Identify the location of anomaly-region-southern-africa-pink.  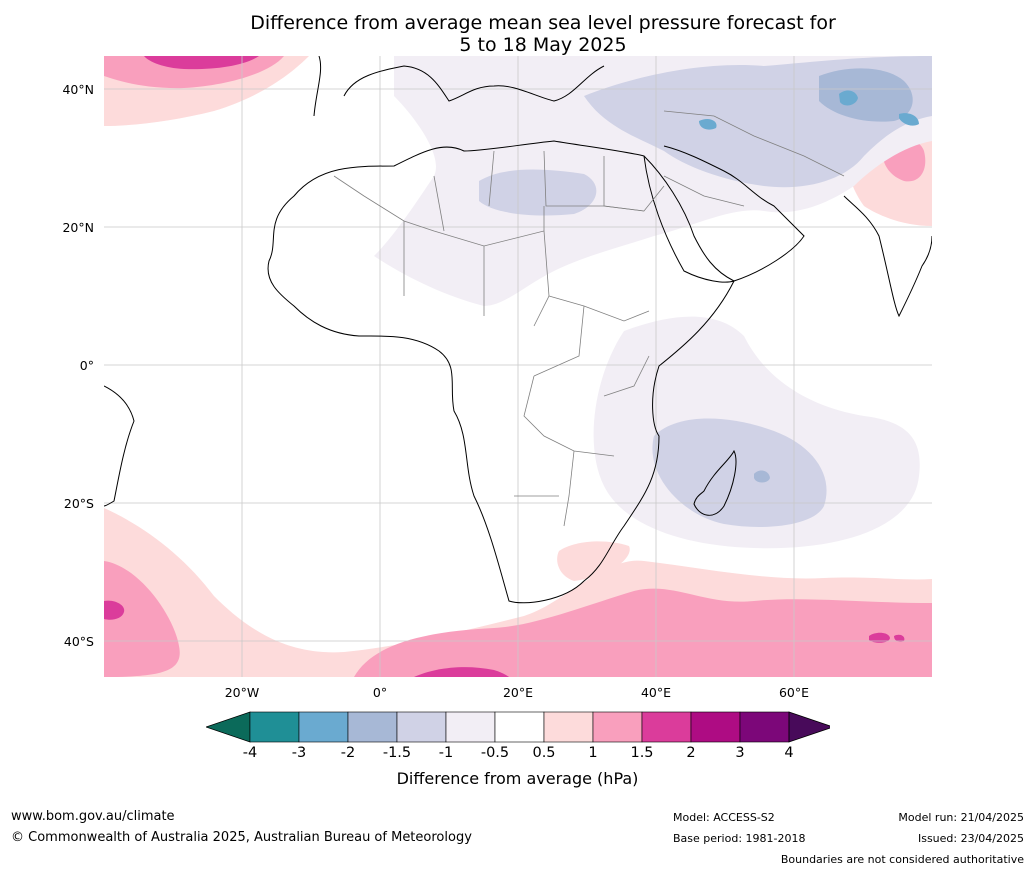
(593, 561).